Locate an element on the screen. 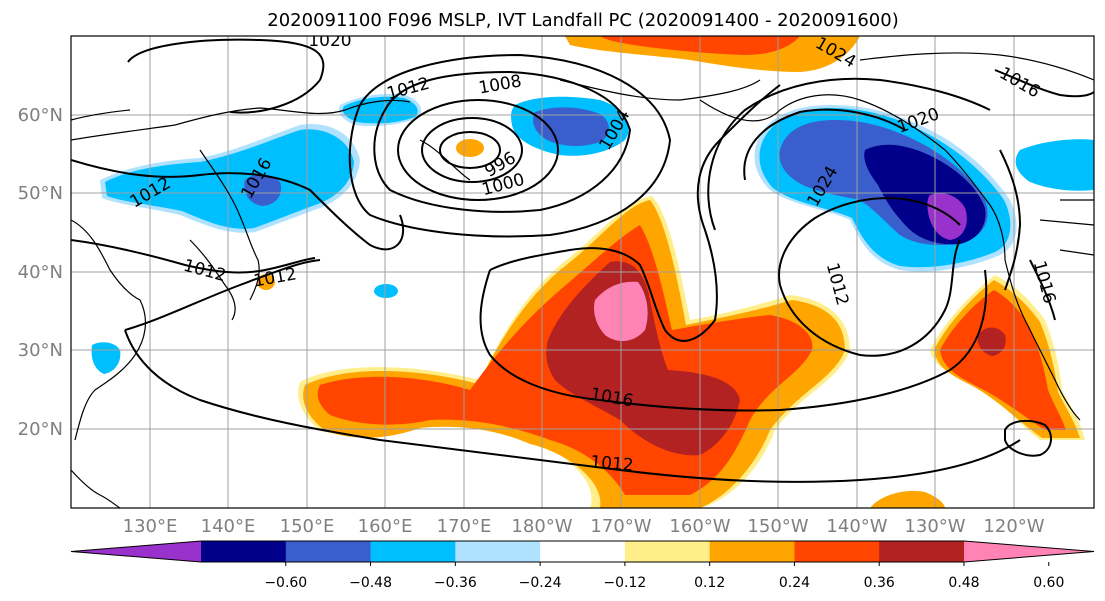  lat-label: 30°N is located at coordinates (40, 350).